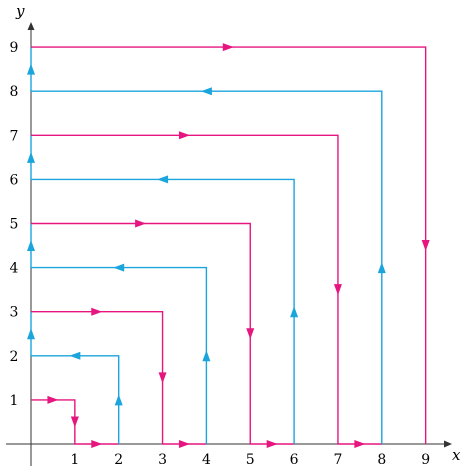  What do you see at coordinates (425, 460) in the screenshot?
I see `x-tick-label: 9` at bounding box center [425, 460].